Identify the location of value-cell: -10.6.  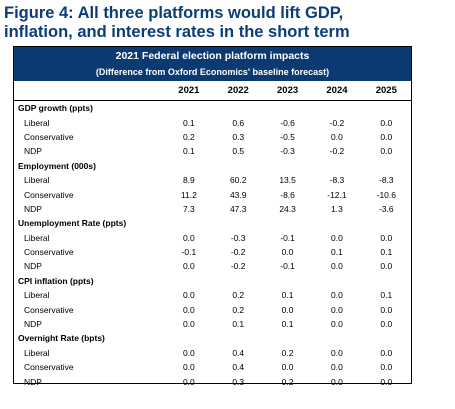
(386, 194).